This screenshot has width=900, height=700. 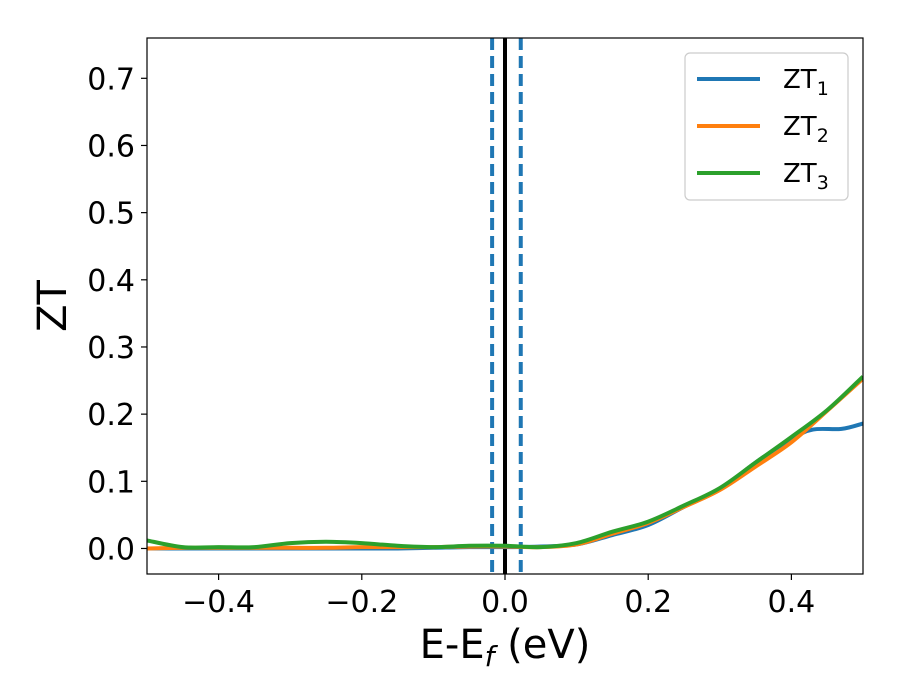 What do you see at coordinates (505, 602) in the screenshot?
I see `x-tick-label: 0.0` at bounding box center [505, 602].